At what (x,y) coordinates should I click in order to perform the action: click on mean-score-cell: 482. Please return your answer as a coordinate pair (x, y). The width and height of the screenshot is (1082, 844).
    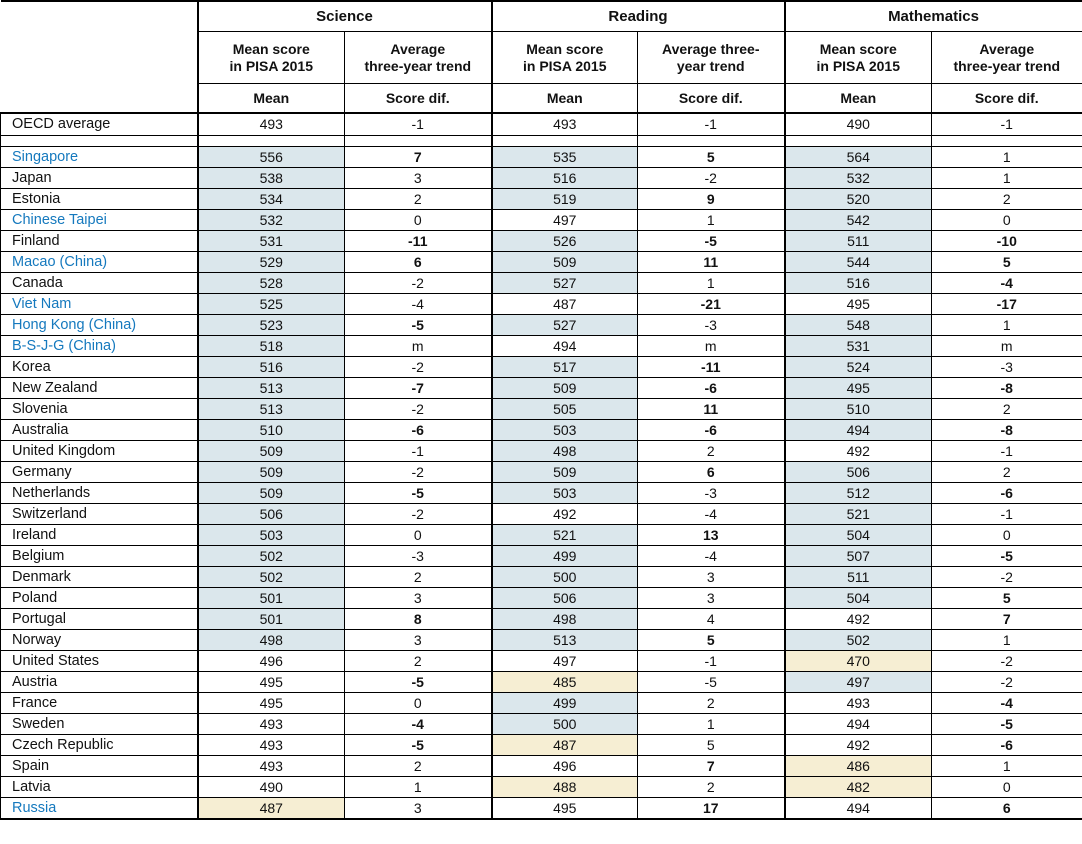
    Looking at the image, I should click on (857, 787).